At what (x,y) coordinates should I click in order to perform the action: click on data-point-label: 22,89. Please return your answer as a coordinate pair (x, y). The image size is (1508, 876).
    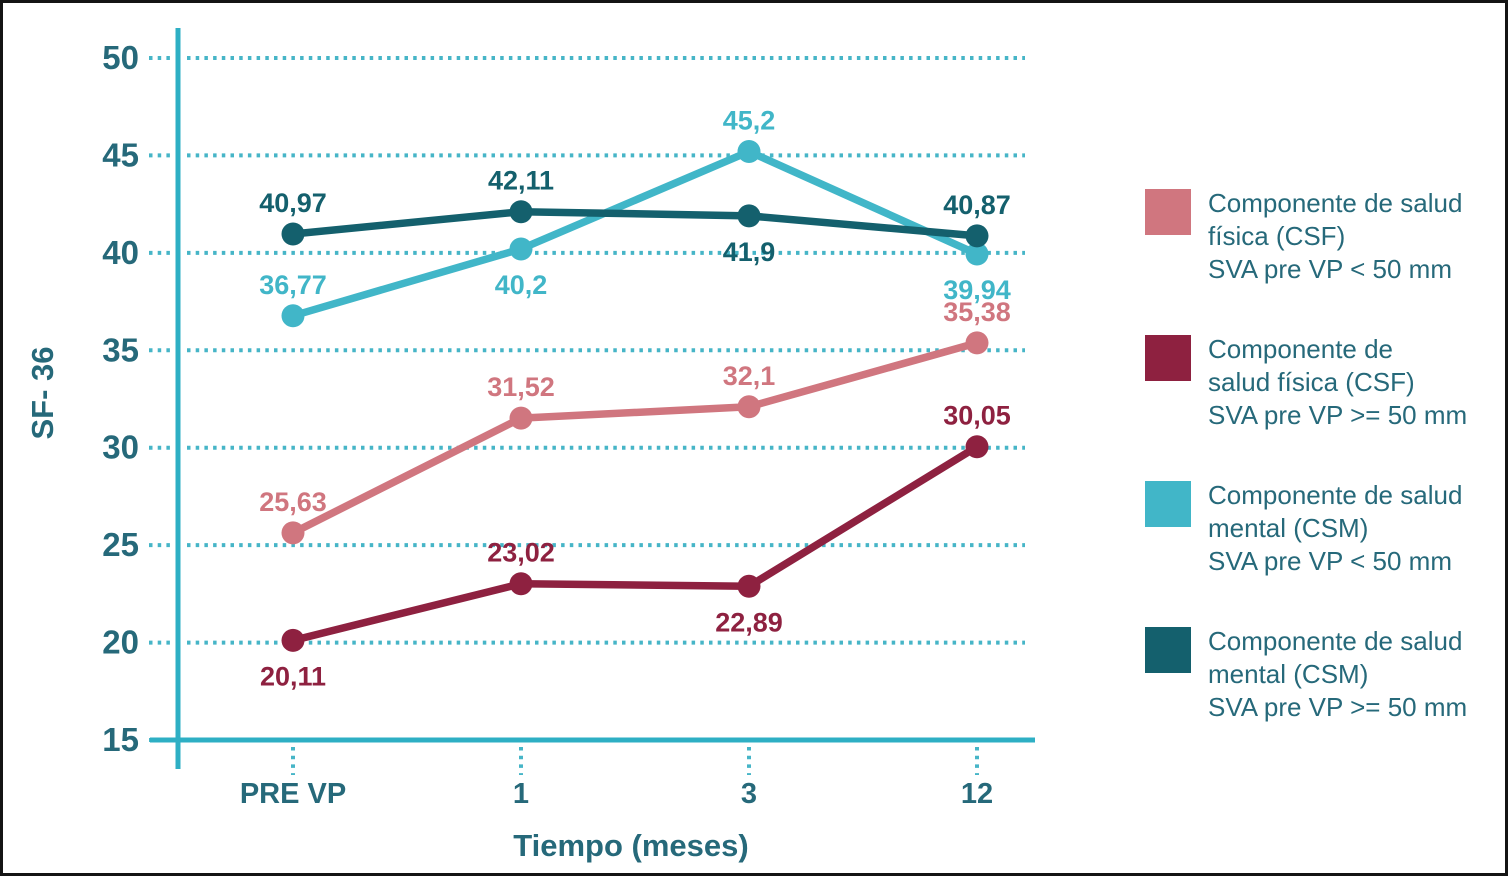
    Looking at the image, I should click on (749, 622).